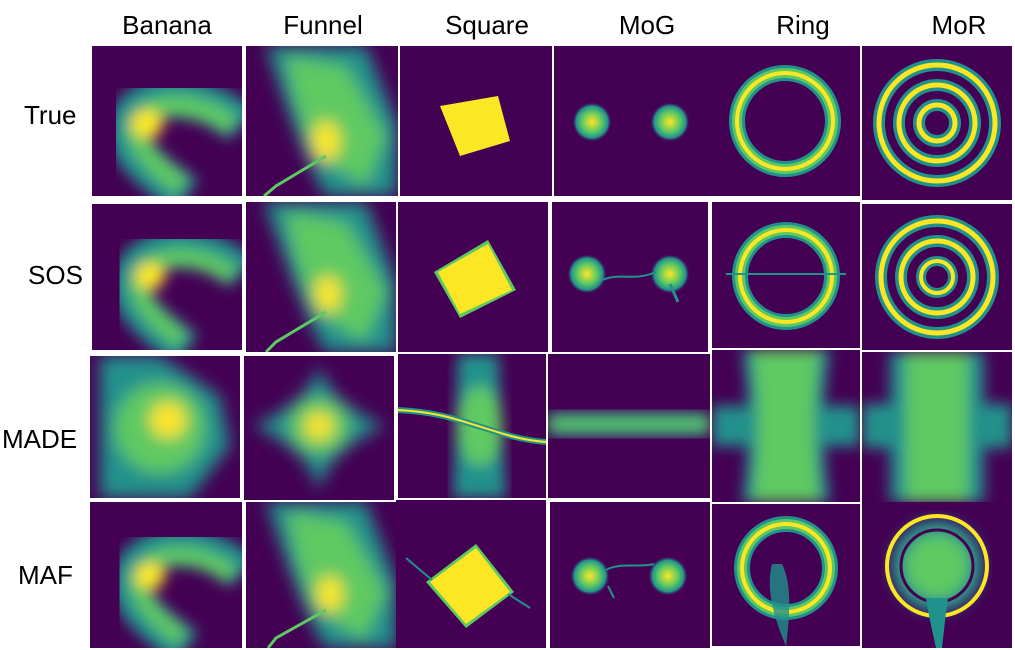  Describe the element at coordinates (323, 25) in the screenshot. I see `column-label-funnel: Funnel` at that location.